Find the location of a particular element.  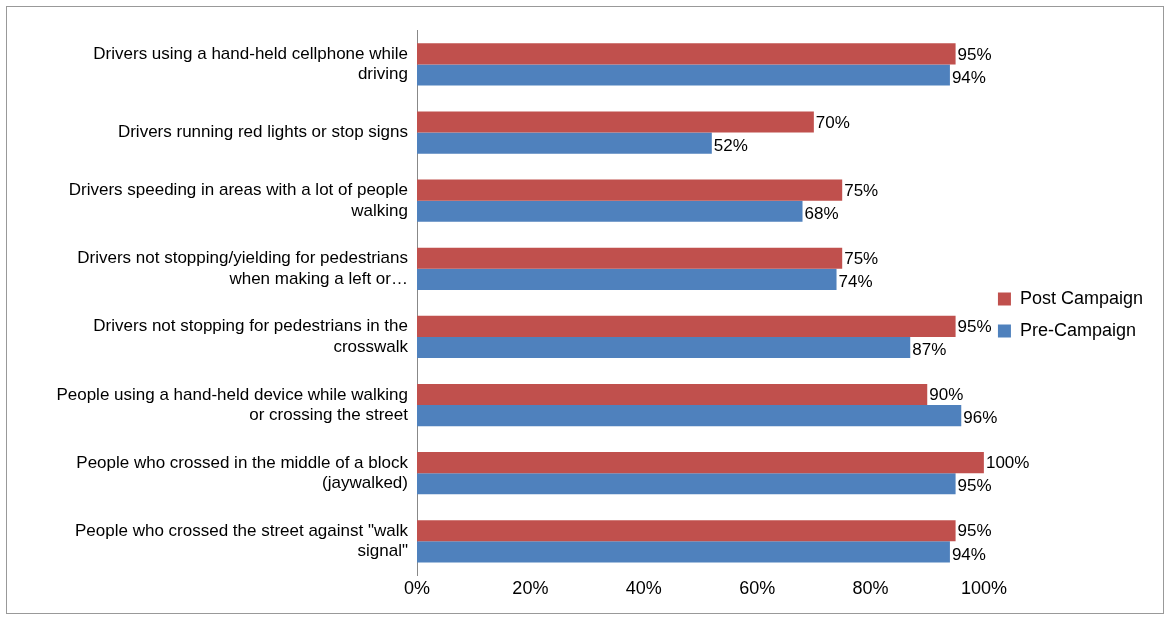

data-label: 74% is located at coordinates (855, 282).